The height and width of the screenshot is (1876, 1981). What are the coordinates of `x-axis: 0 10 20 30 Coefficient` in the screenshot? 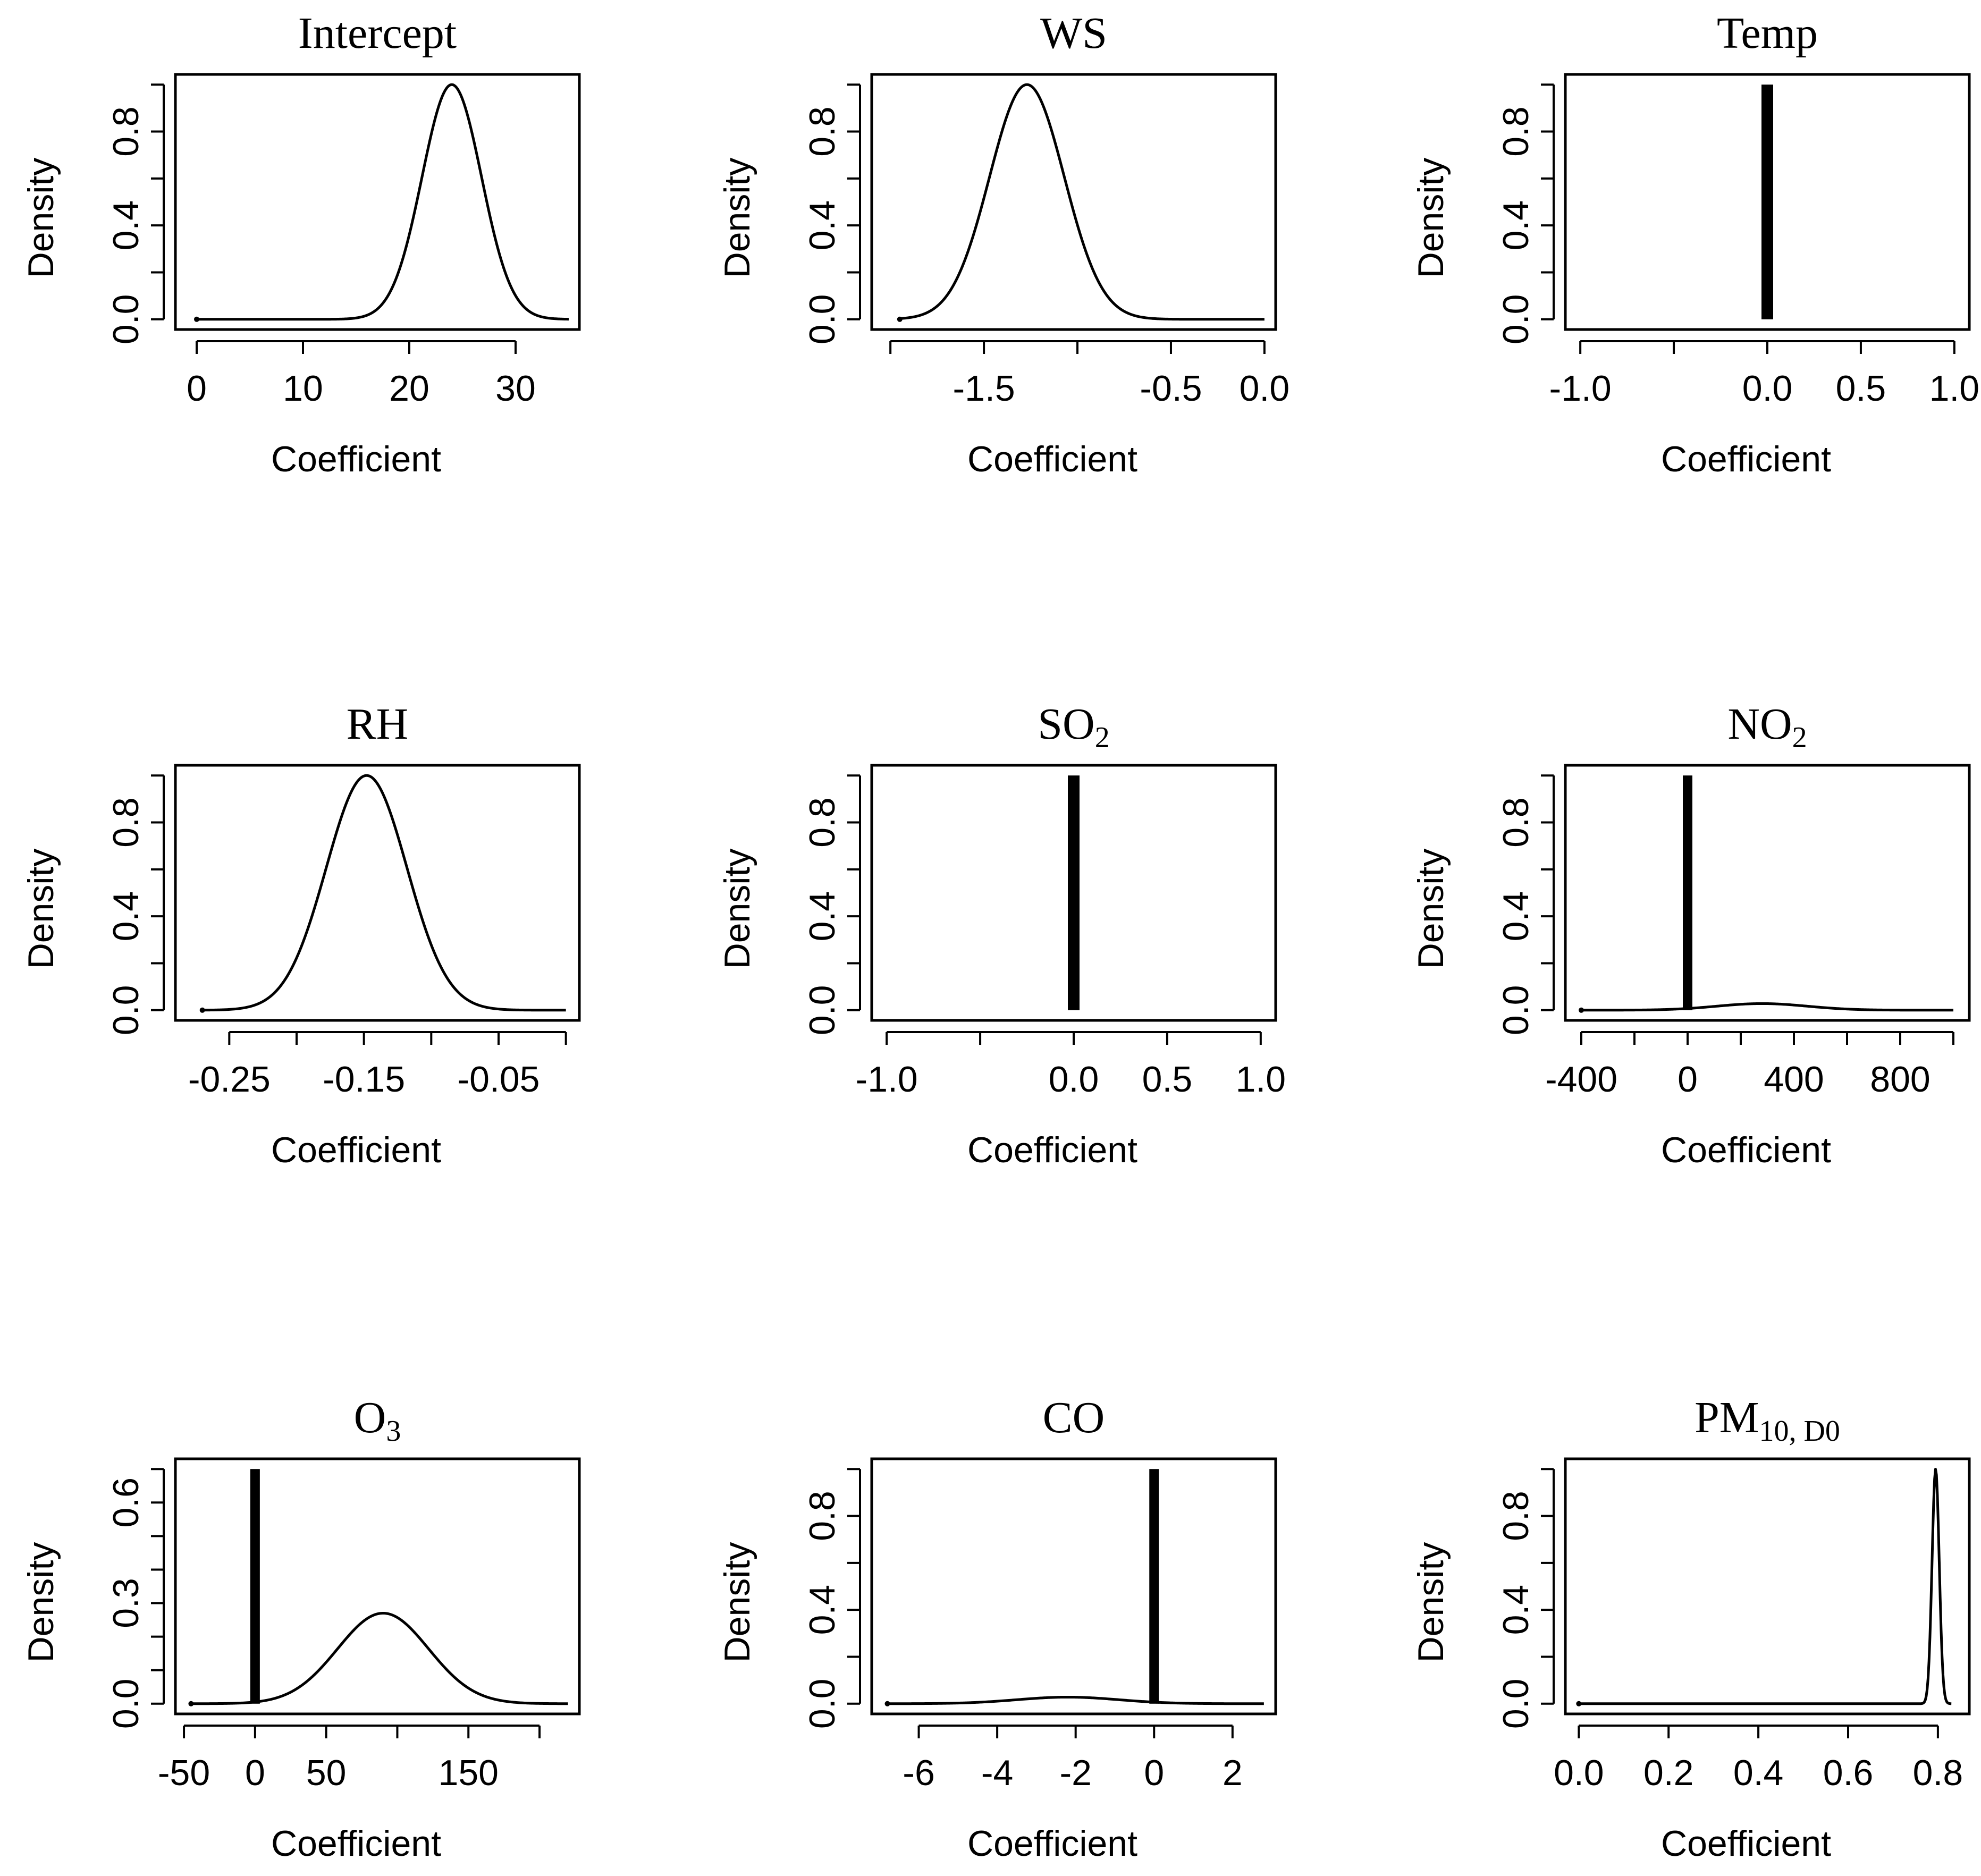 It's located at (362, 409).